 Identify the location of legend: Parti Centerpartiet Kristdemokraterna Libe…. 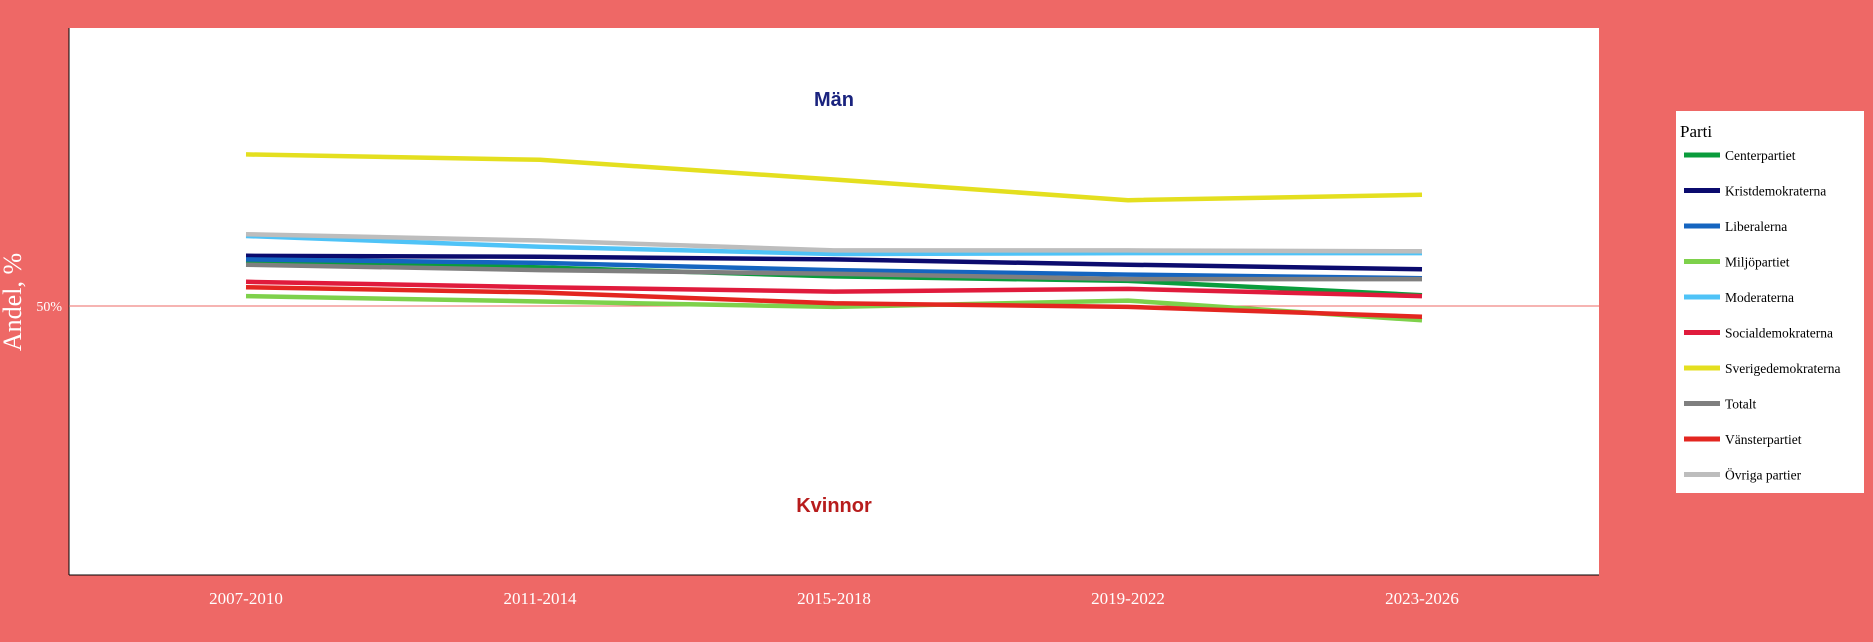
(1770, 302).